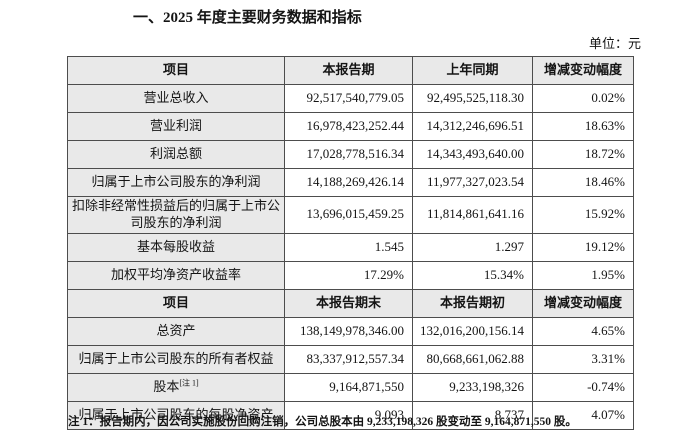  I want to click on value-cell: 1.545, so click(348, 247).